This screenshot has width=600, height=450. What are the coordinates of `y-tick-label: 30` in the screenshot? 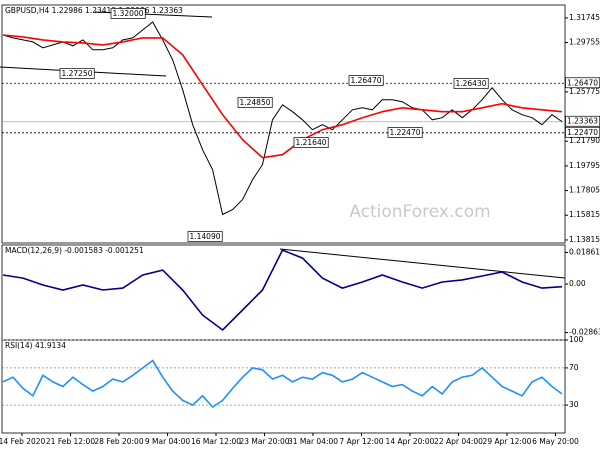 It's located at (574, 404).